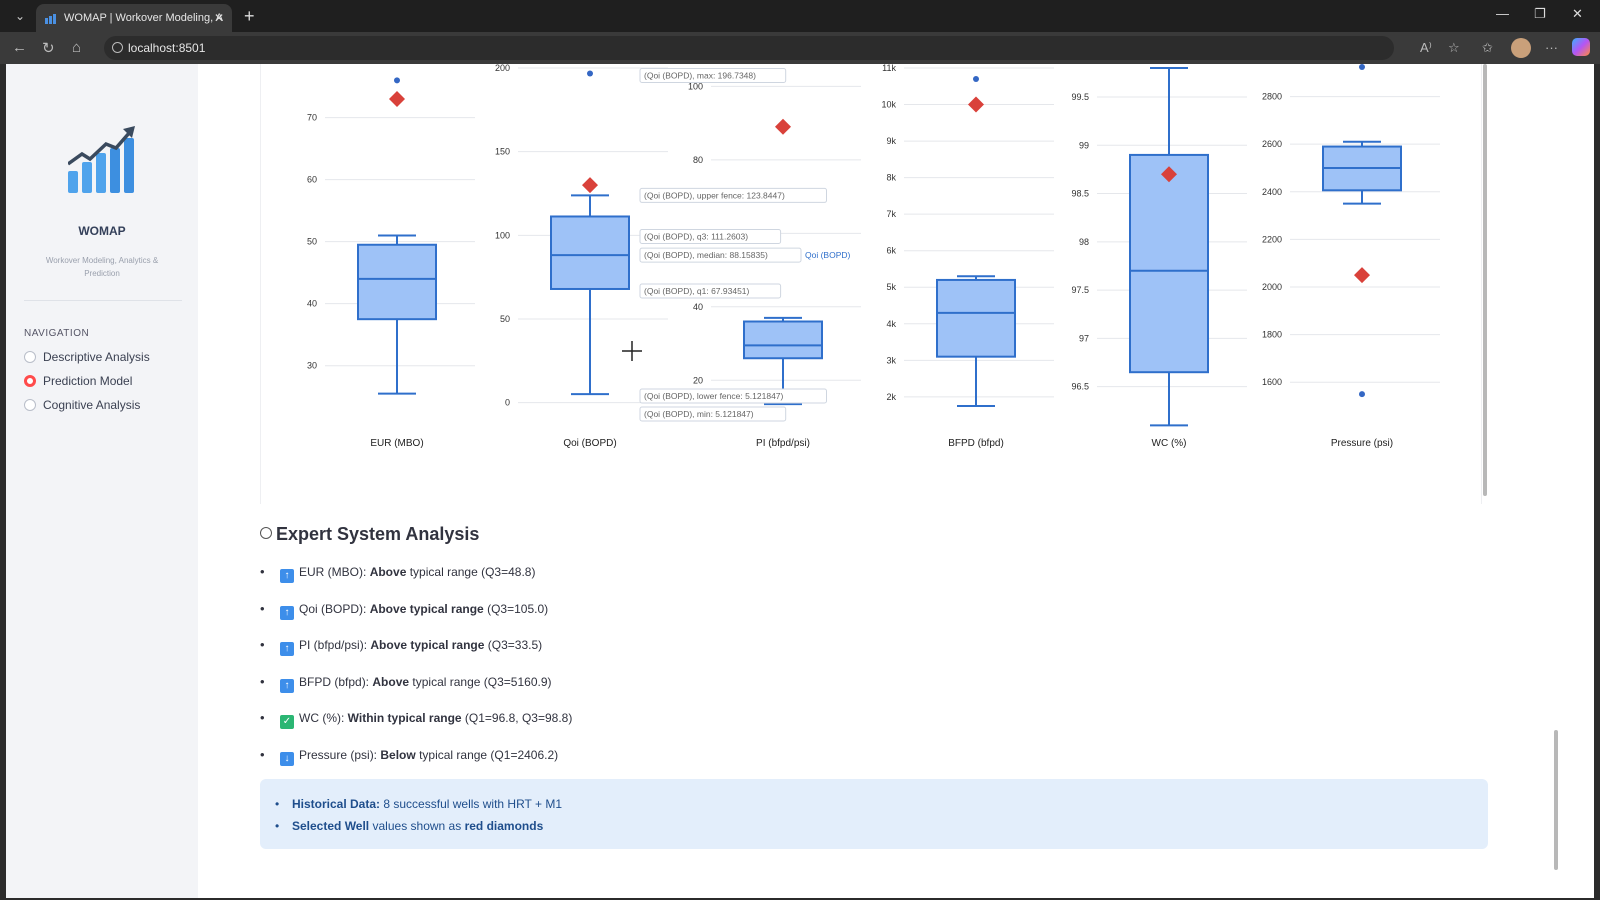  What do you see at coordinates (891, 287) in the screenshot?
I see `y-tick-label: 5k` at bounding box center [891, 287].